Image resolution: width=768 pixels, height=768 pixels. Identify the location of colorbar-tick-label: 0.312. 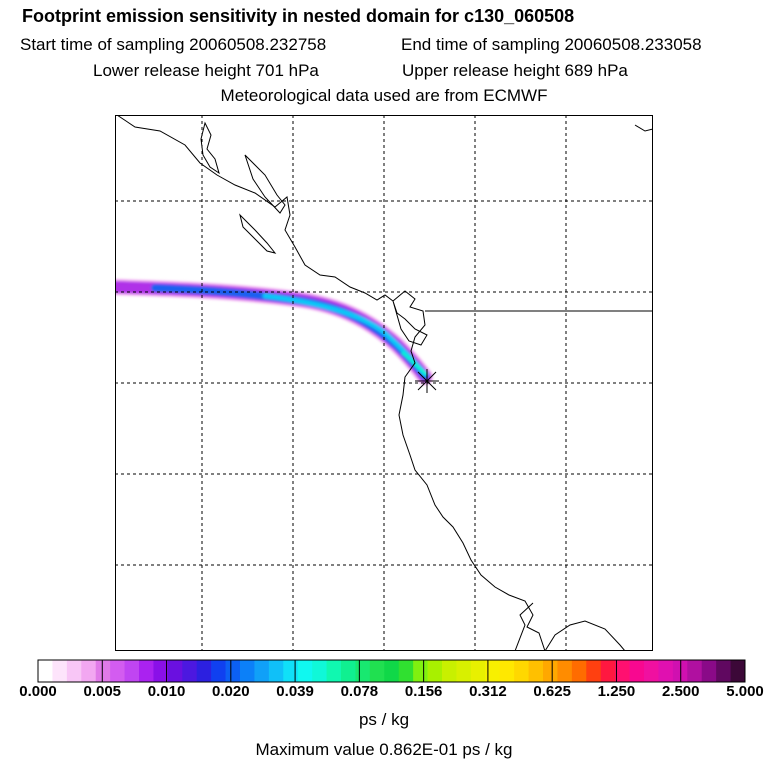
(488, 691).